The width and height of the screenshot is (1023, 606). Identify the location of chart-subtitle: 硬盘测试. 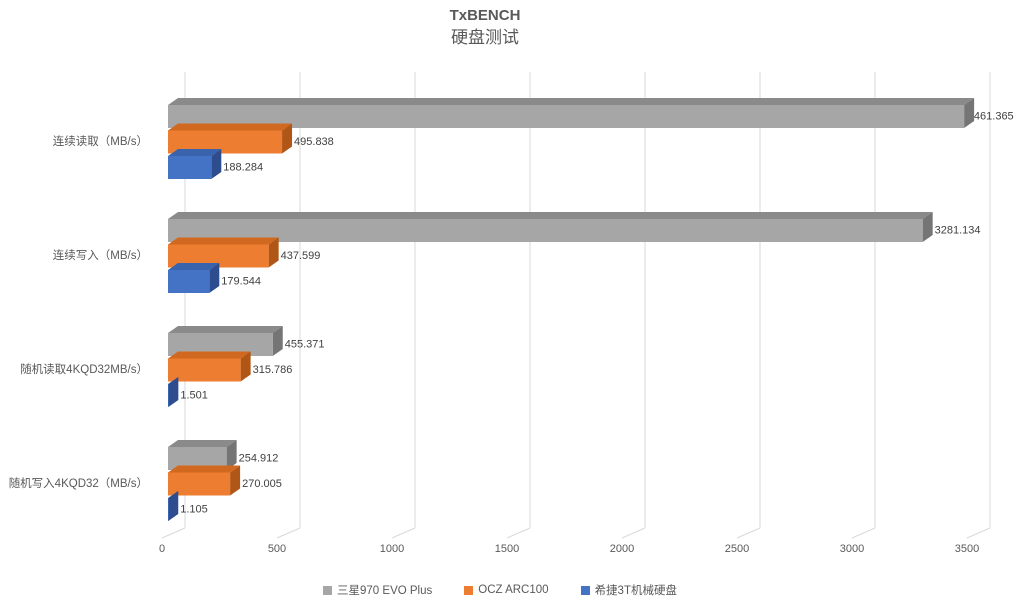
(485, 37).